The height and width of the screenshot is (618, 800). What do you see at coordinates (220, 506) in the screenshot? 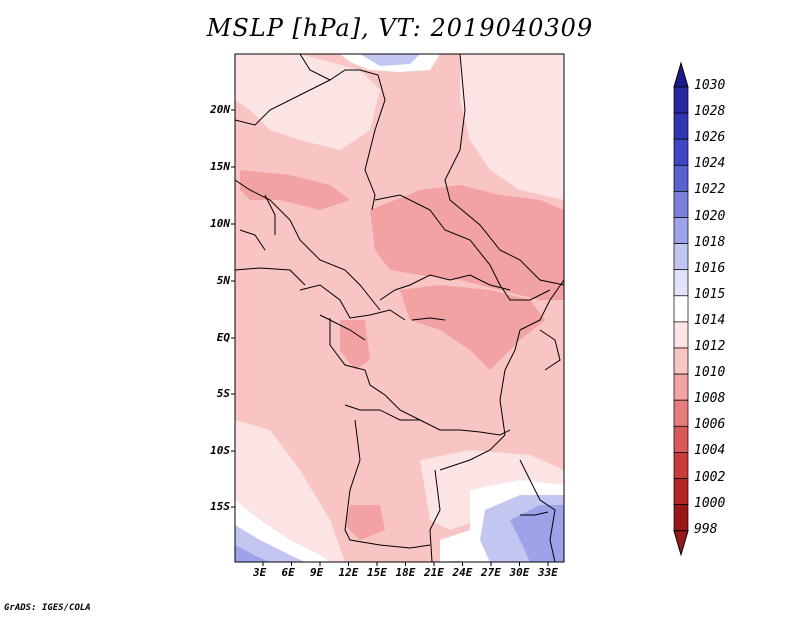
I see `lat-label: 15S` at bounding box center [220, 506].